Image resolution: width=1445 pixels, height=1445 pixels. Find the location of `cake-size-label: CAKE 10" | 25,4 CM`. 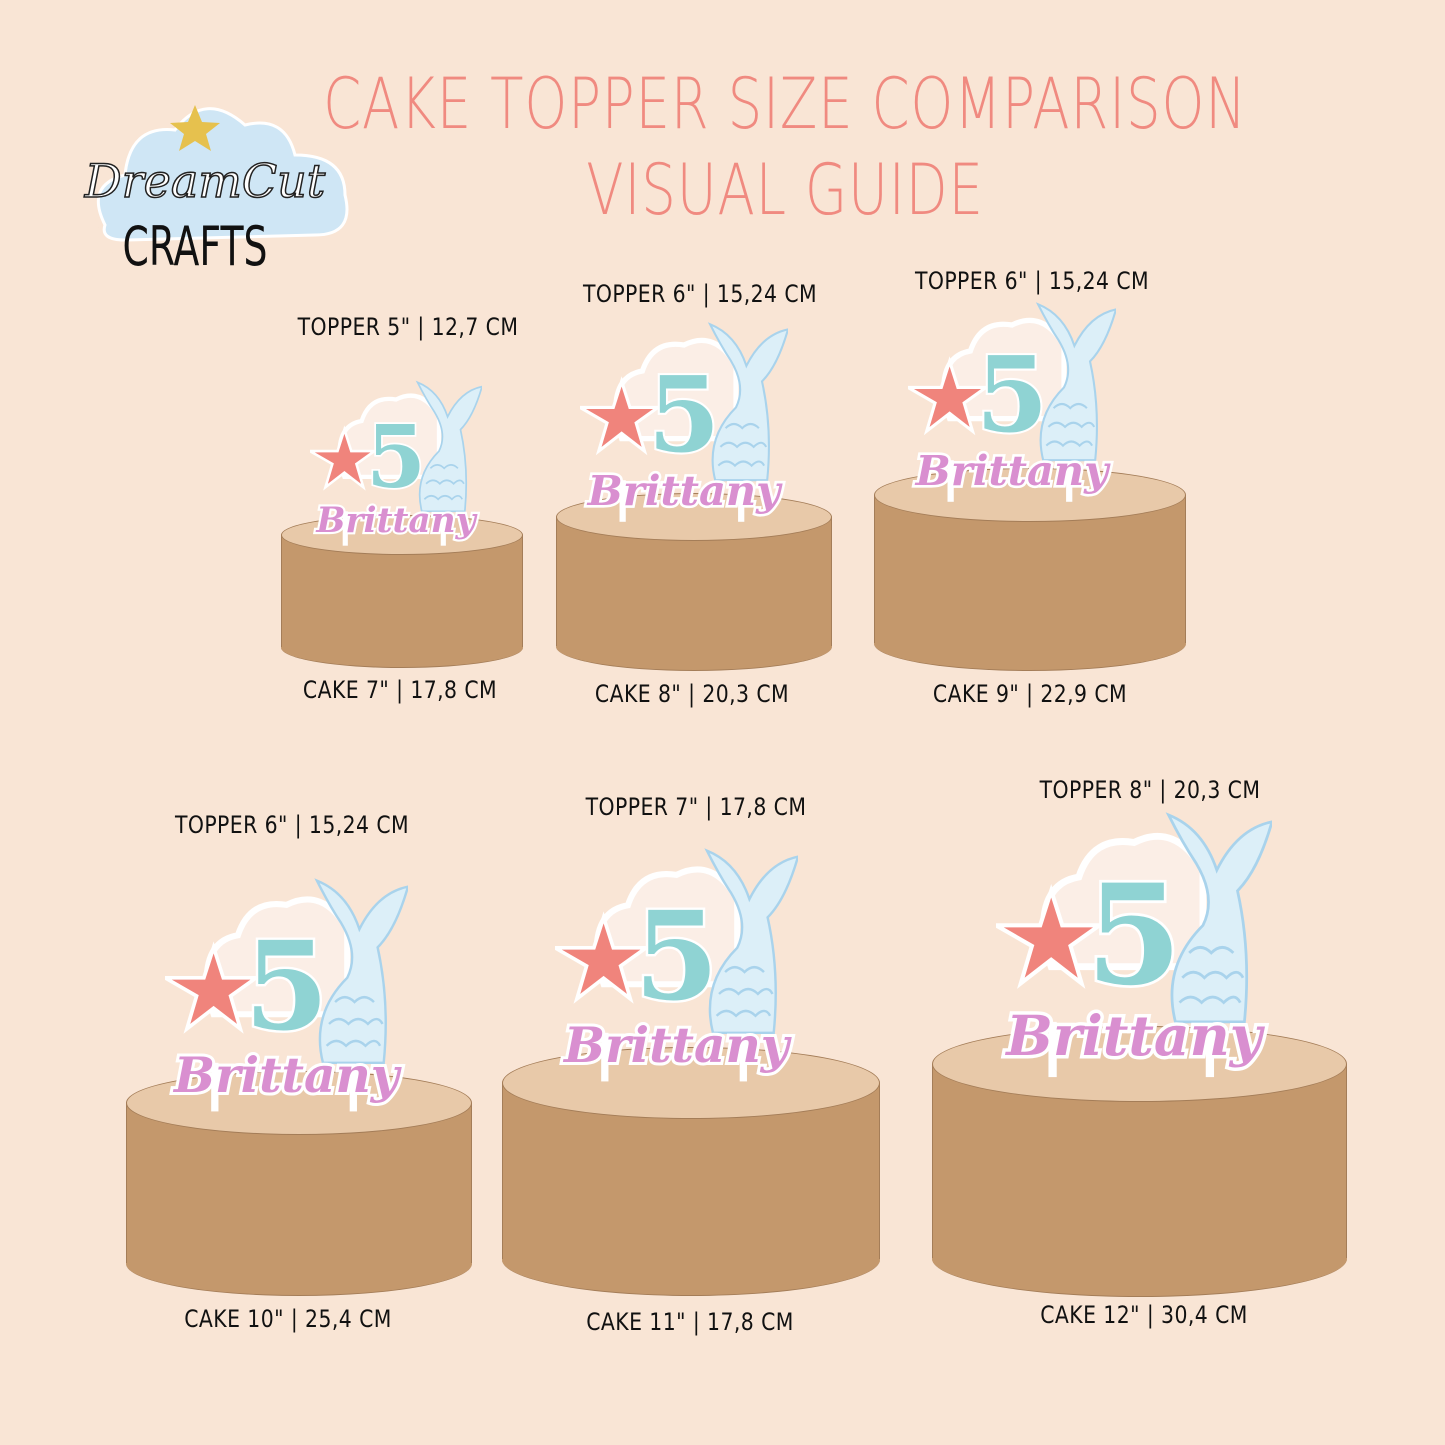

cake-size-label: CAKE 10" | 25,4 CM is located at coordinates (288, 1319).